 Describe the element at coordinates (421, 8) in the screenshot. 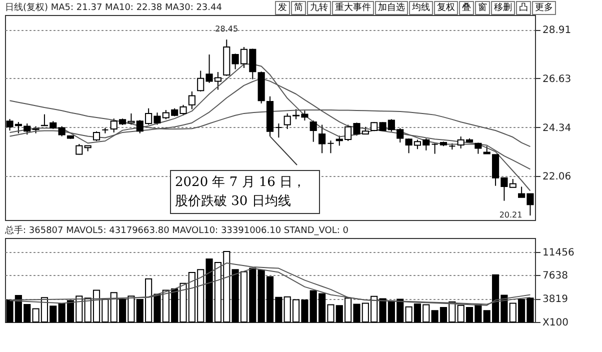

I see `toolbar-button: 均线` at that location.